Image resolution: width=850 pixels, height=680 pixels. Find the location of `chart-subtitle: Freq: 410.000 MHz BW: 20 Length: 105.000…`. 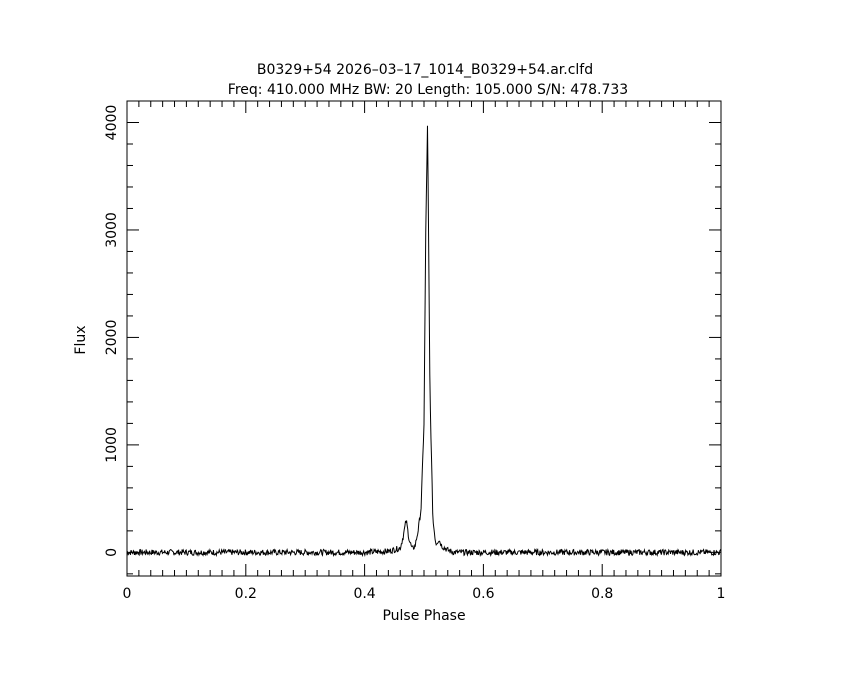

chart-subtitle: Freq: 410.000 MHz BW: 20 Length: 105.000… is located at coordinates (428, 90).